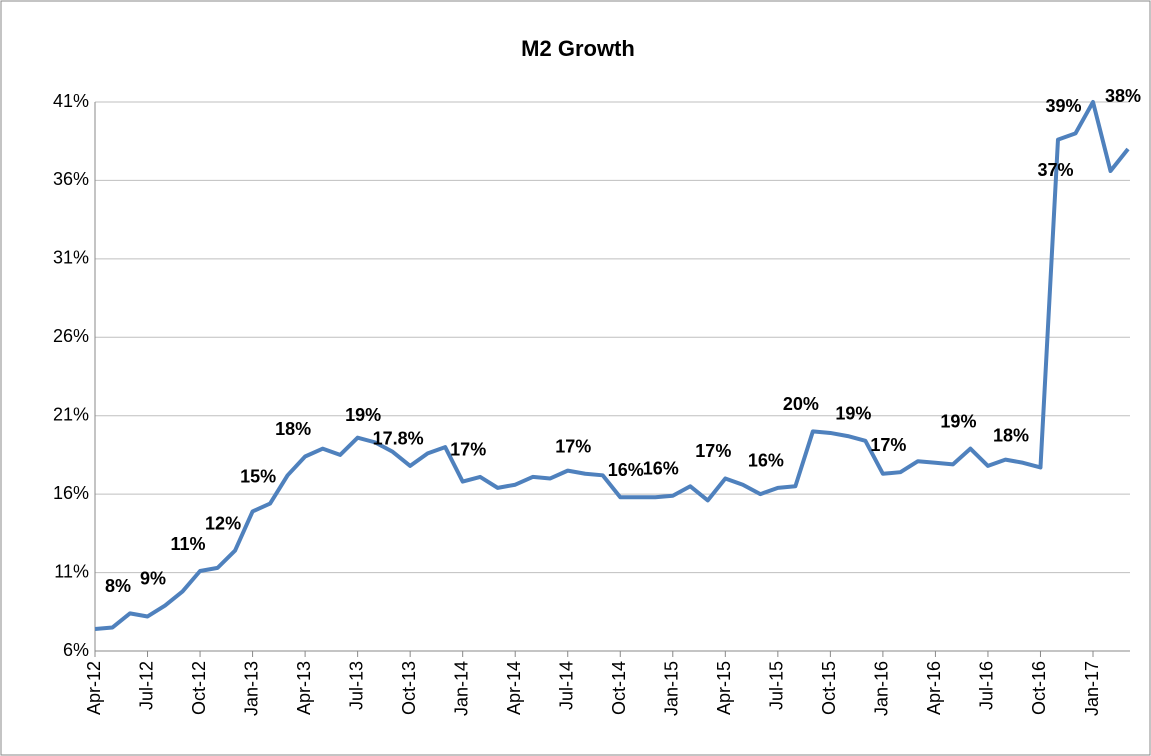 The image size is (1151, 756). Describe the element at coordinates (146, 685) in the screenshot. I see `x-tick-label: Jul-12` at that location.